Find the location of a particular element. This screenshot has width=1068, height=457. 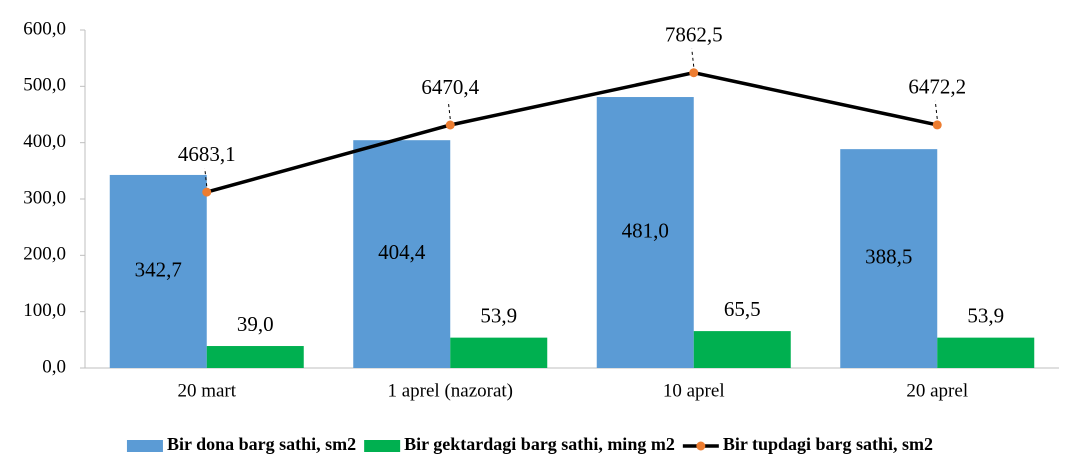

data-label: 4683,1 is located at coordinates (207, 154).